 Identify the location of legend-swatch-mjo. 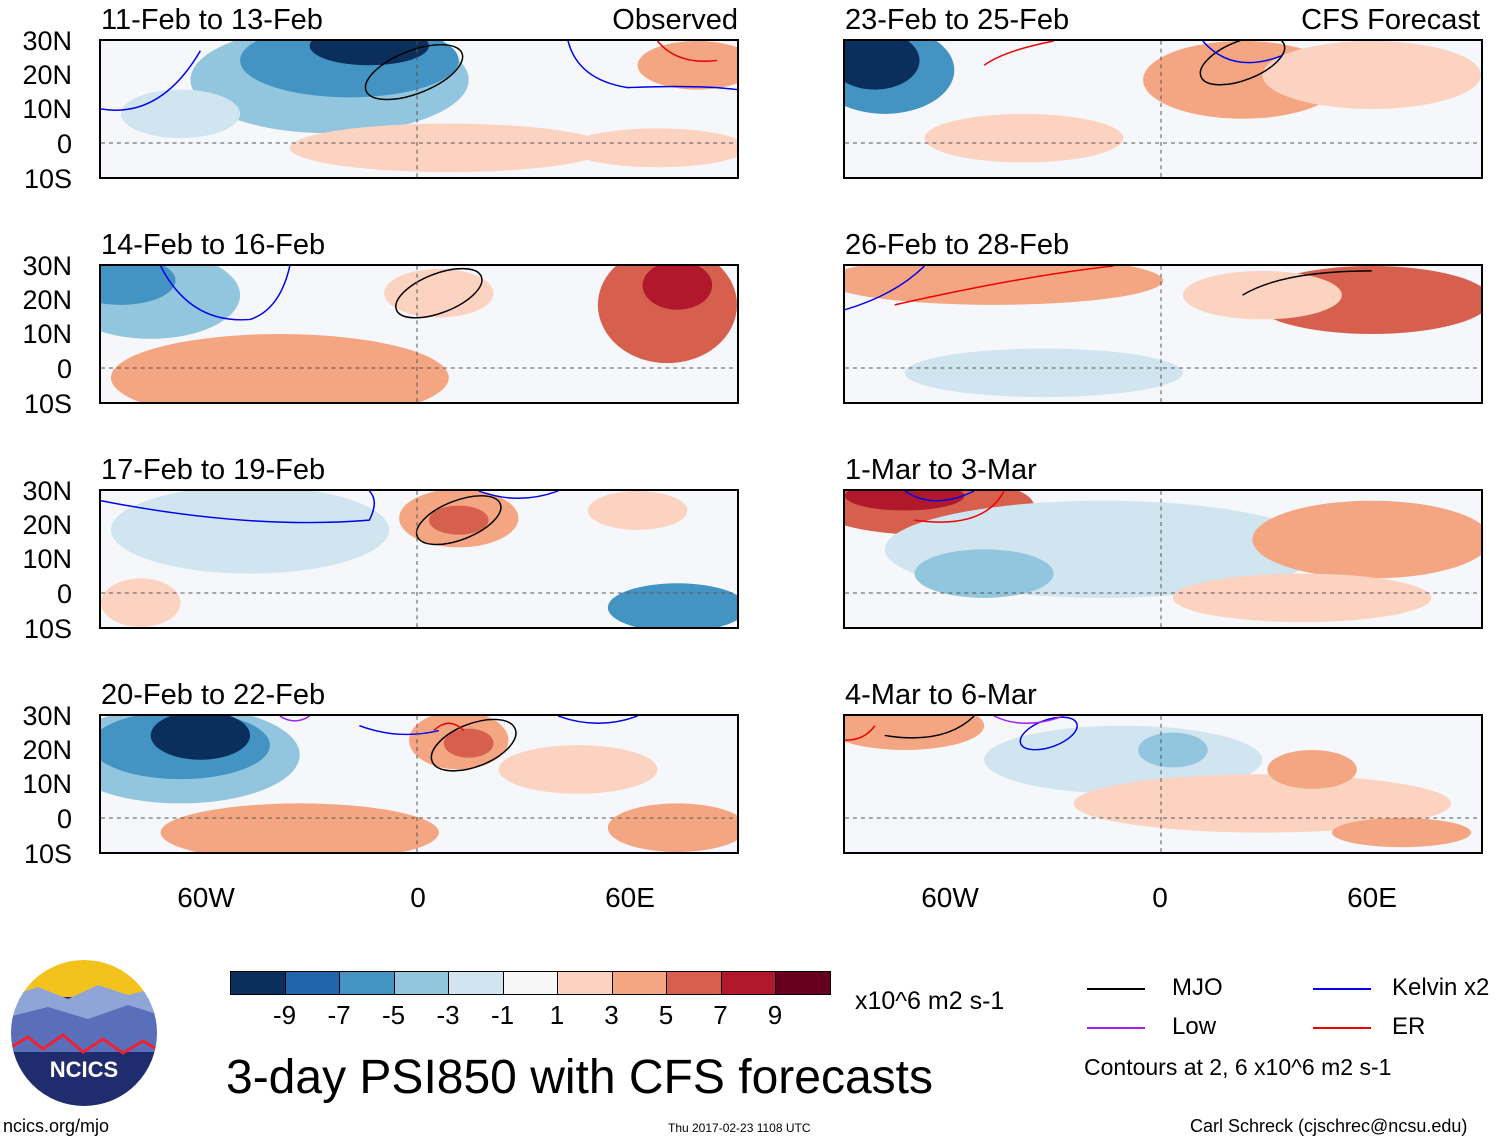
(1116, 989).